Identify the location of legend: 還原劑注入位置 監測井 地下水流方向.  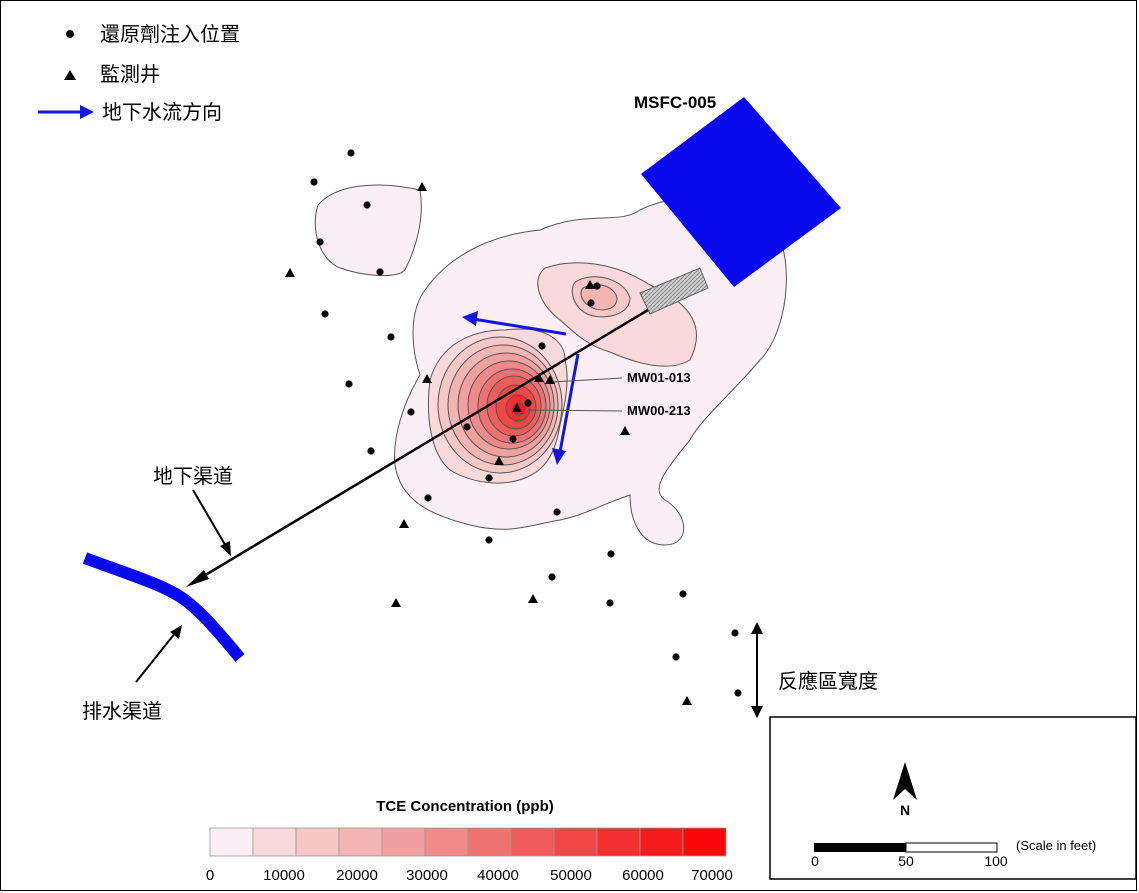
(139, 73).